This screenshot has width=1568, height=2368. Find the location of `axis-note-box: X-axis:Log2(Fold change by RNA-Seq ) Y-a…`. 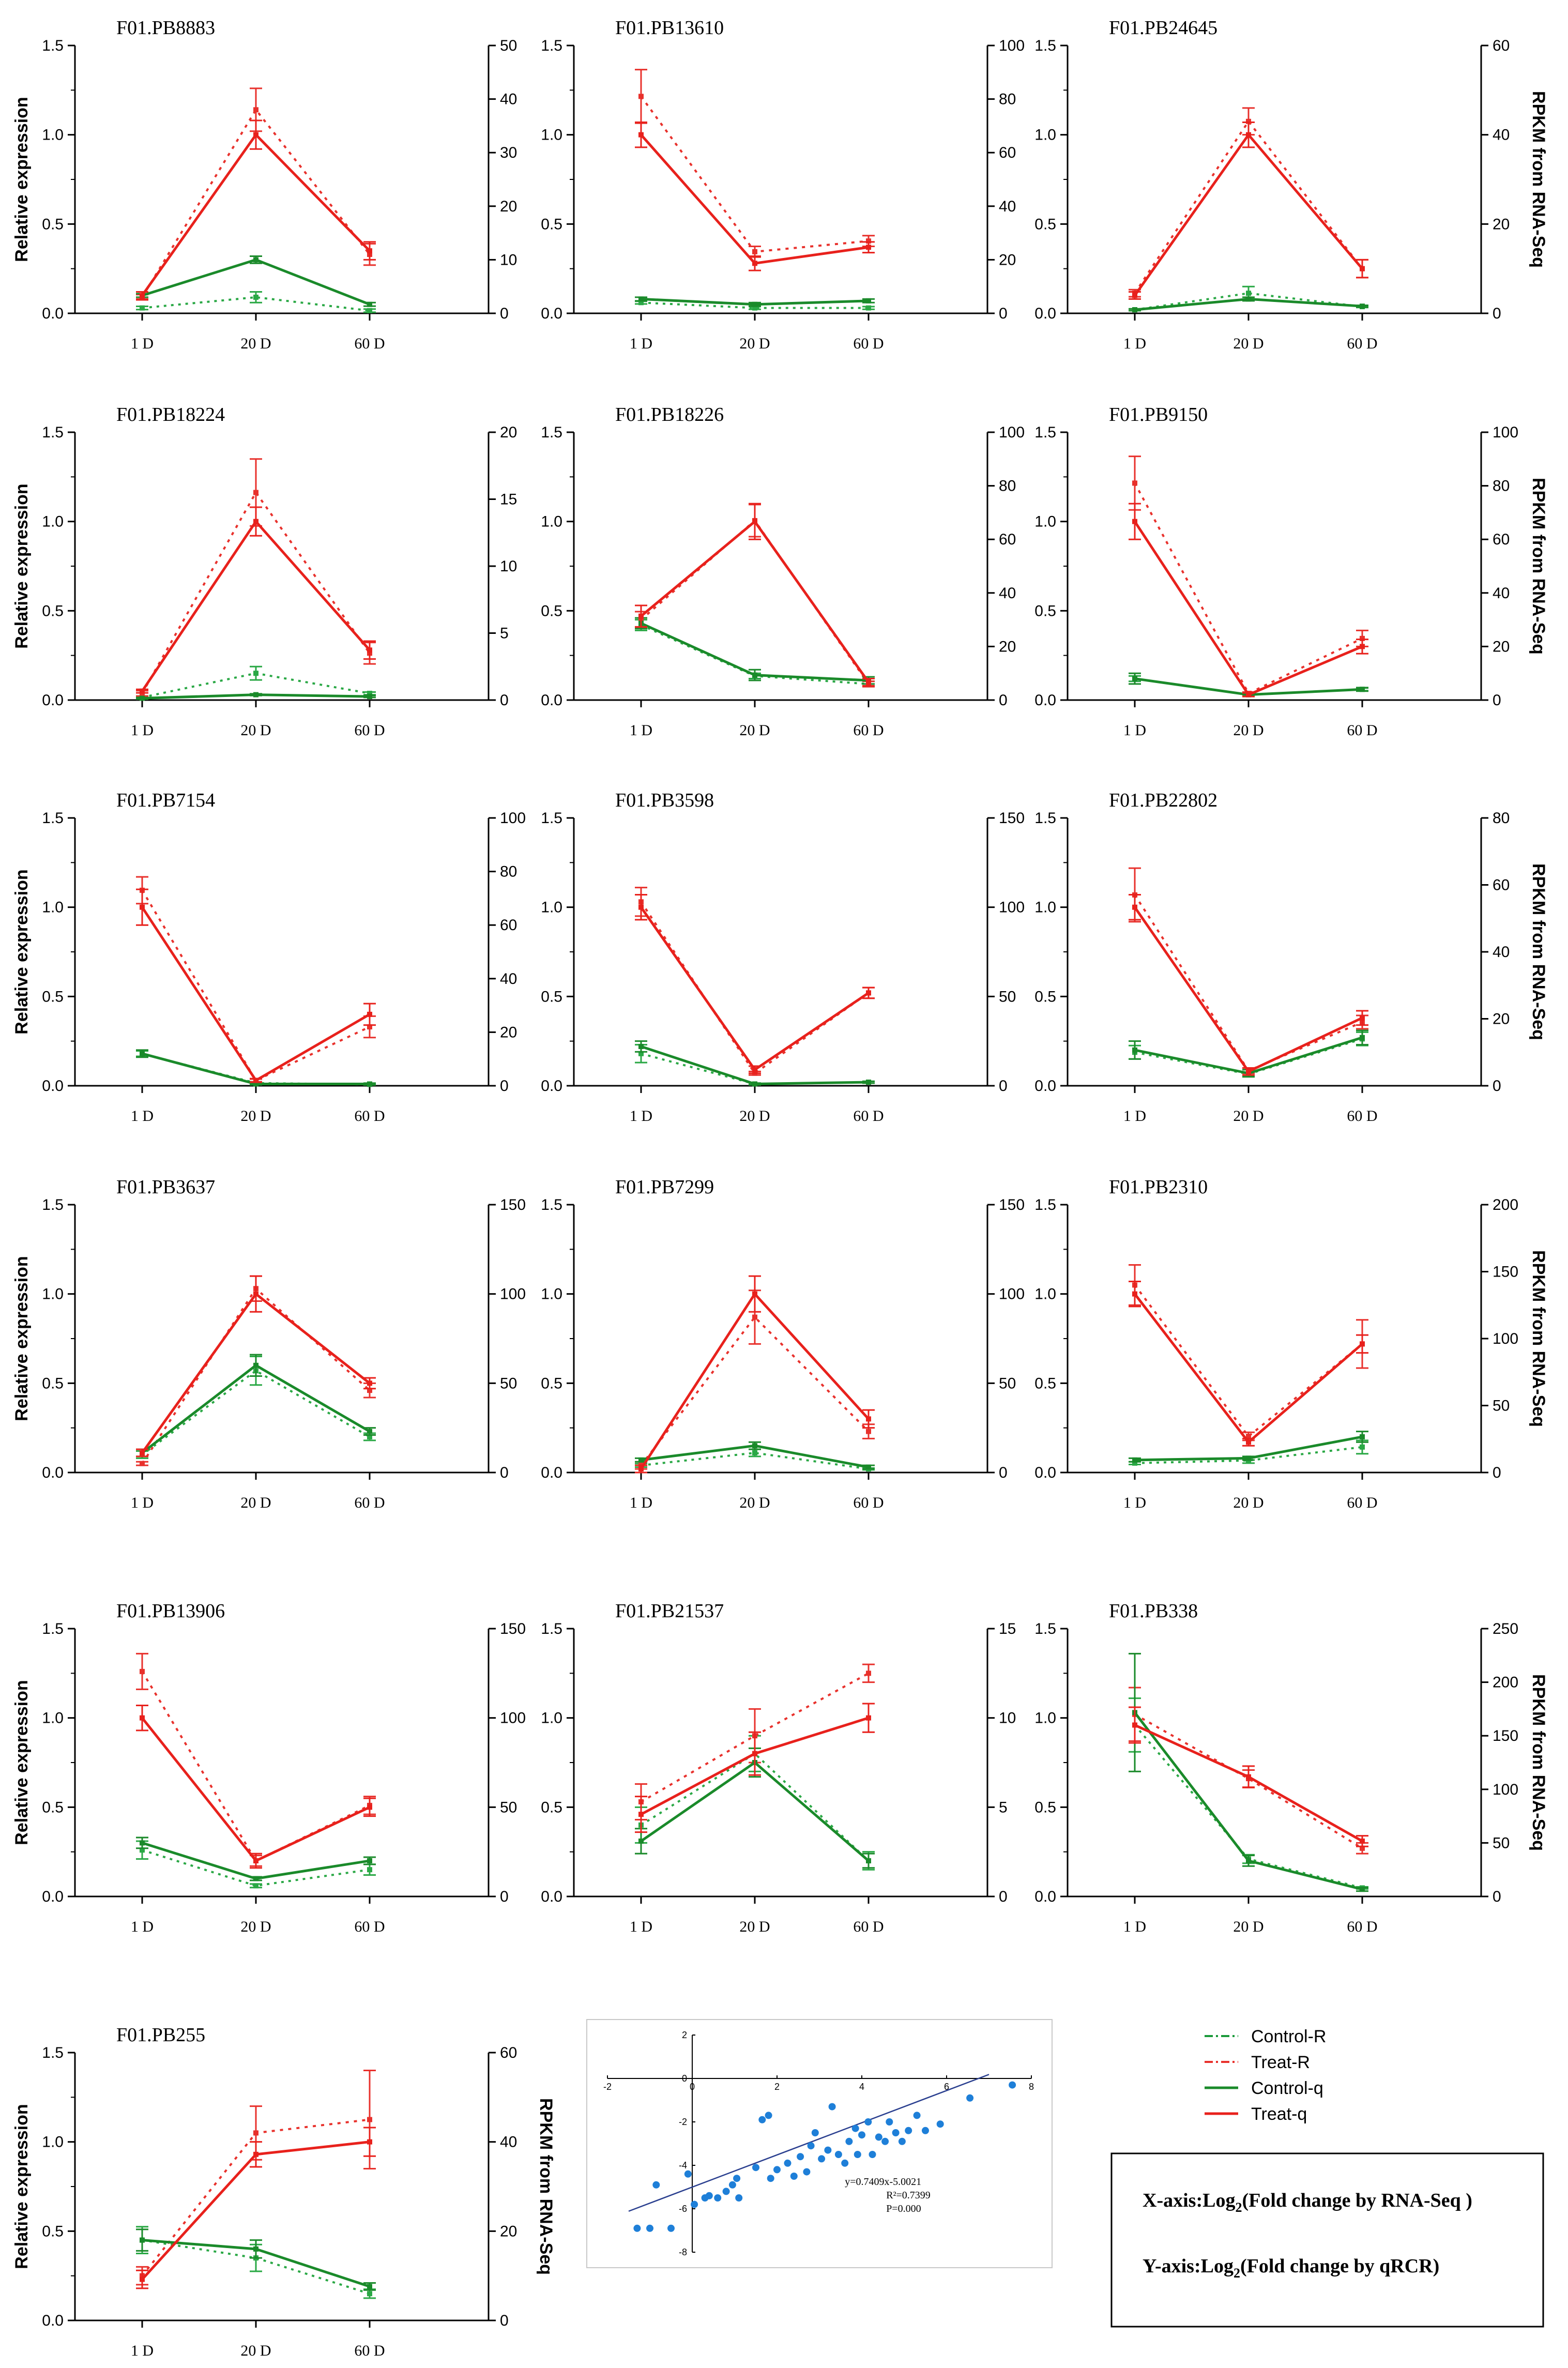

axis-note-box: X-axis:Log2(Fold change by RNA-Seq ) Y-a… is located at coordinates (1327, 2240).